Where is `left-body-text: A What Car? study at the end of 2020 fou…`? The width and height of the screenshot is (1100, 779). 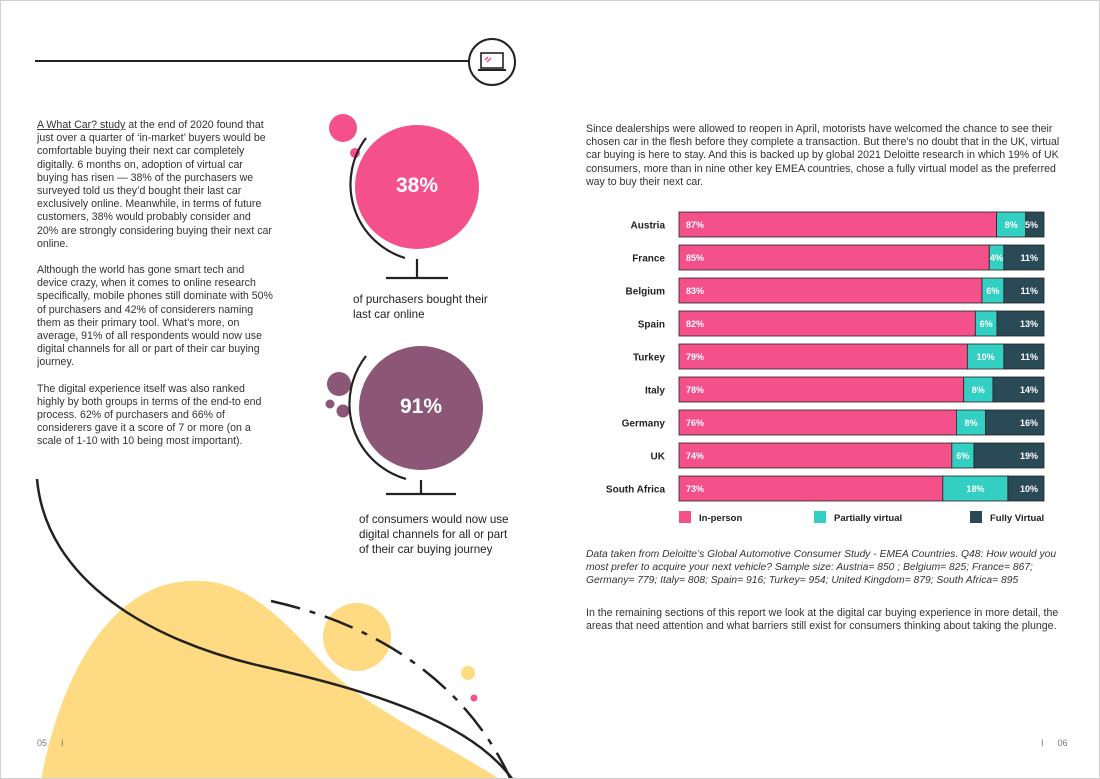 left-body-text: A What Car? study at the end of 2020 fou… is located at coordinates (155, 290).